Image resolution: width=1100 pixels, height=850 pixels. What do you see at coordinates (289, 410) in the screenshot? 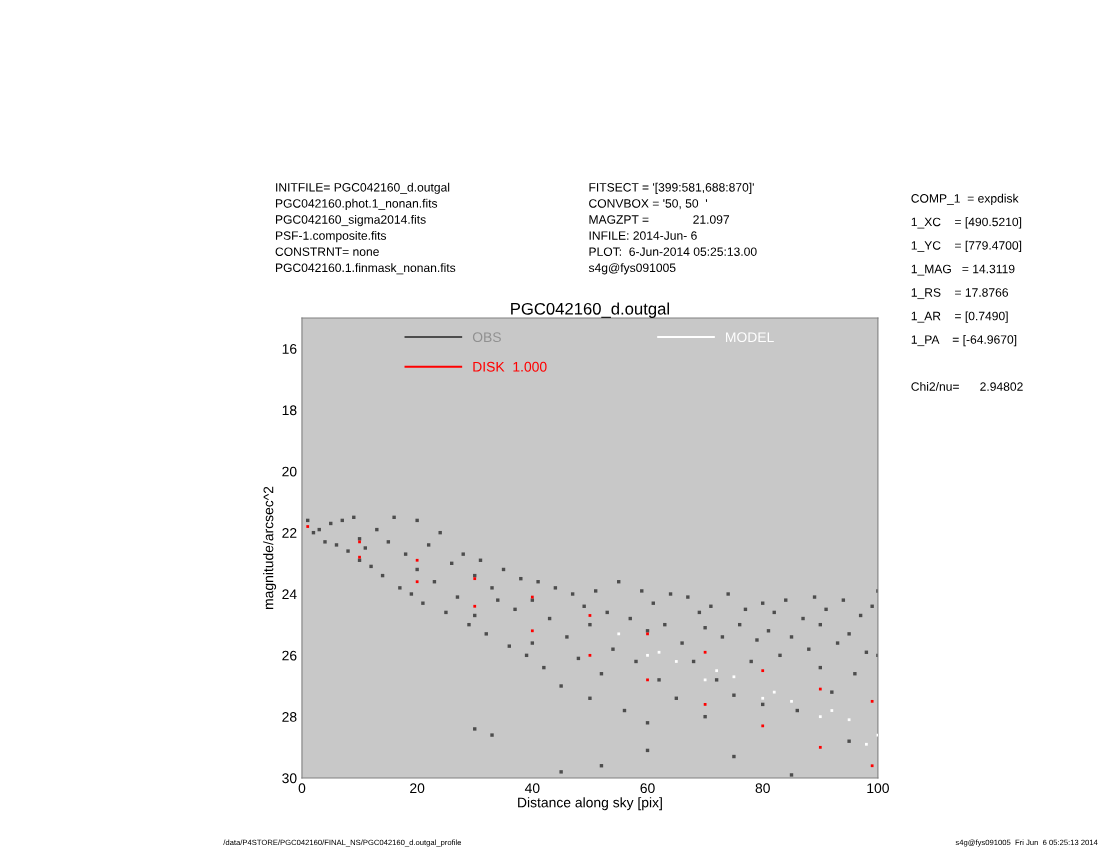
I see `y-tick-label: 18` at bounding box center [289, 410].